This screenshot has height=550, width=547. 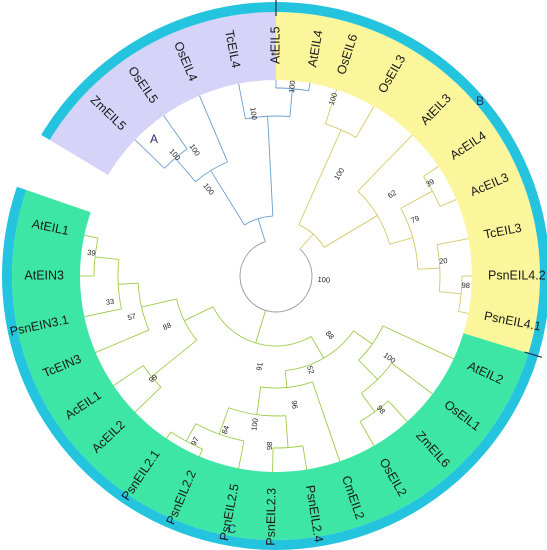 I want to click on bootstrap-value: 57, so click(x=131, y=316).